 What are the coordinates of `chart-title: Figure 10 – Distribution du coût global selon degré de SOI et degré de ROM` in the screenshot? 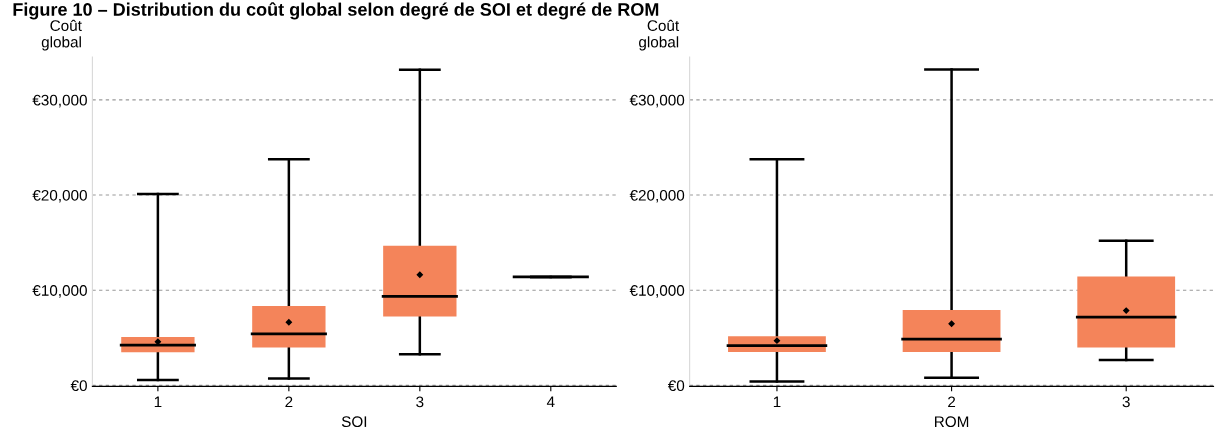 It's located at (336, 11).